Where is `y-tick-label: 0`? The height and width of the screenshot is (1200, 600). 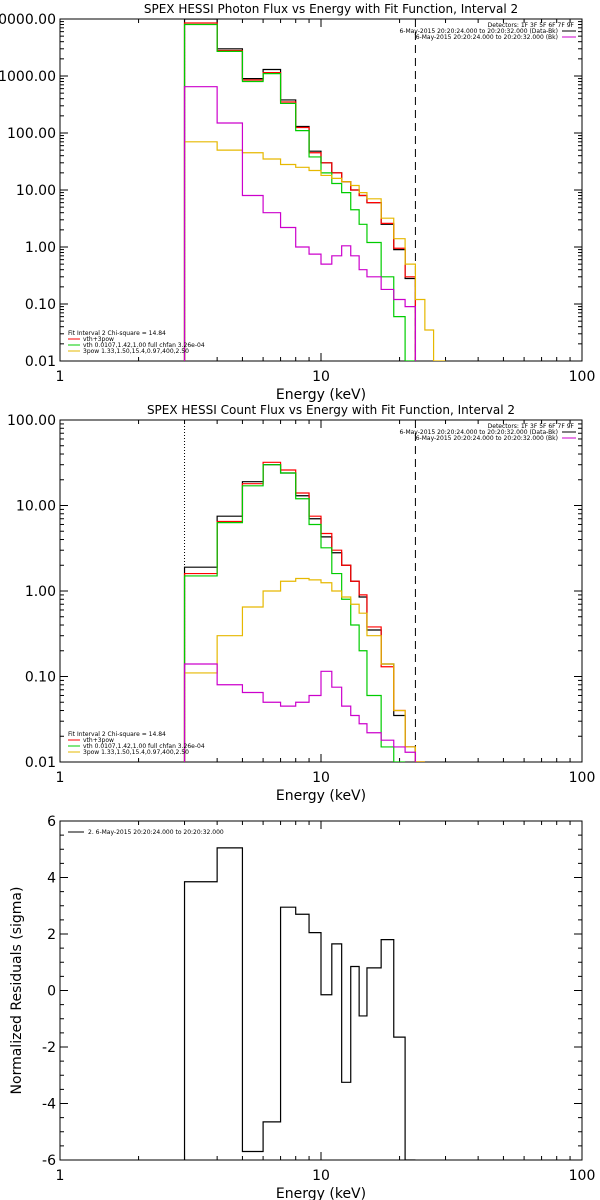 y-tick-label: 0 is located at coordinates (51, 992).